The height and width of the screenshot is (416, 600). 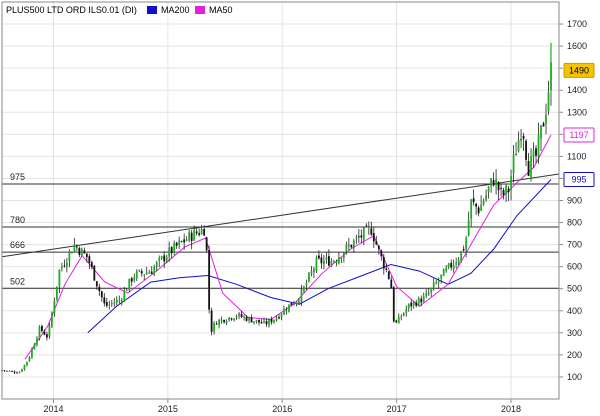 What do you see at coordinates (579, 125) in the screenshot?
I see `value-badges: 1490 1197 995` at bounding box center [579, 125].